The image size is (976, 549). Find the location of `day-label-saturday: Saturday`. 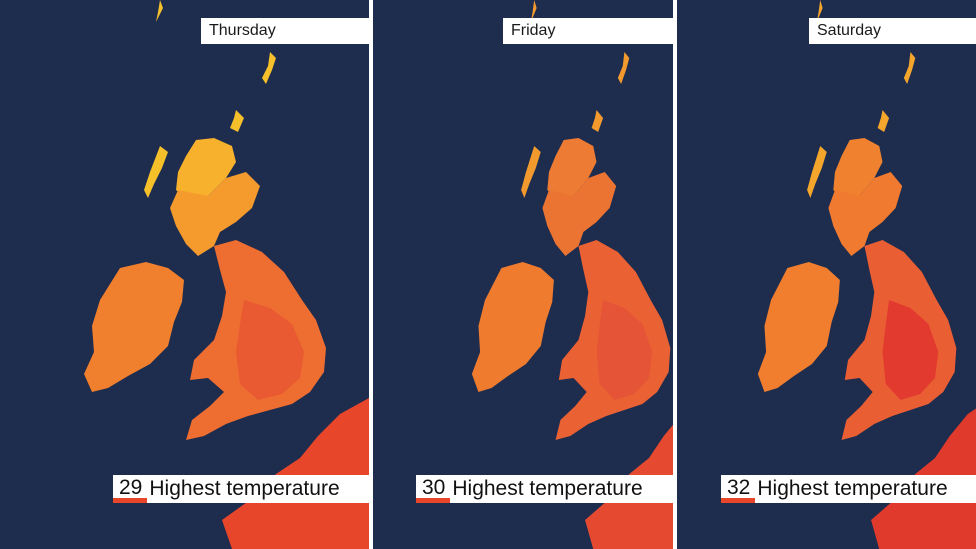

day-label-saturday: Saturday is located at coordinates (892, 31).